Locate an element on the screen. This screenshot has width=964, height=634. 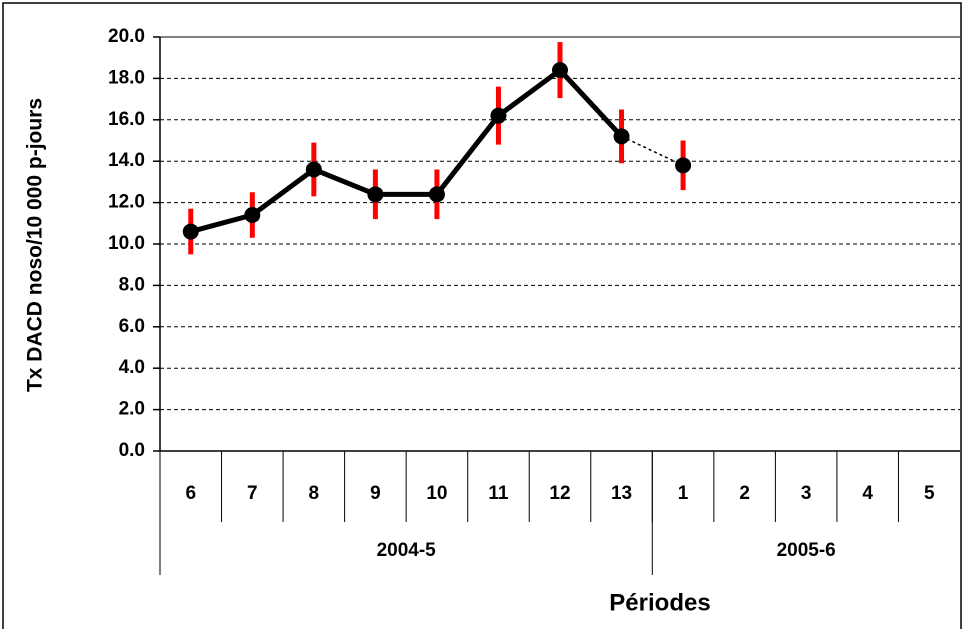
x-tick-label: 8 is located at coordinates (314, 493).